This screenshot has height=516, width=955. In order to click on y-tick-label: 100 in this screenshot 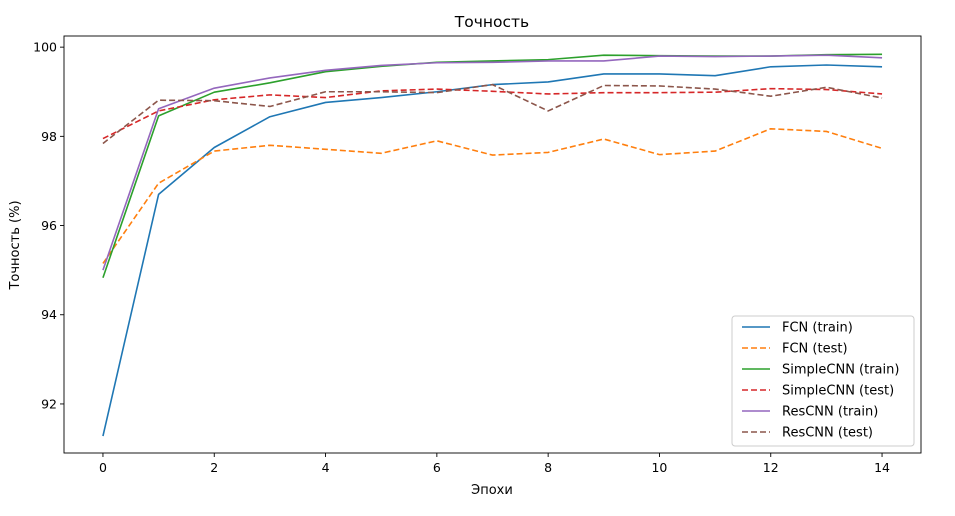, I will do `click(45, 47)`.